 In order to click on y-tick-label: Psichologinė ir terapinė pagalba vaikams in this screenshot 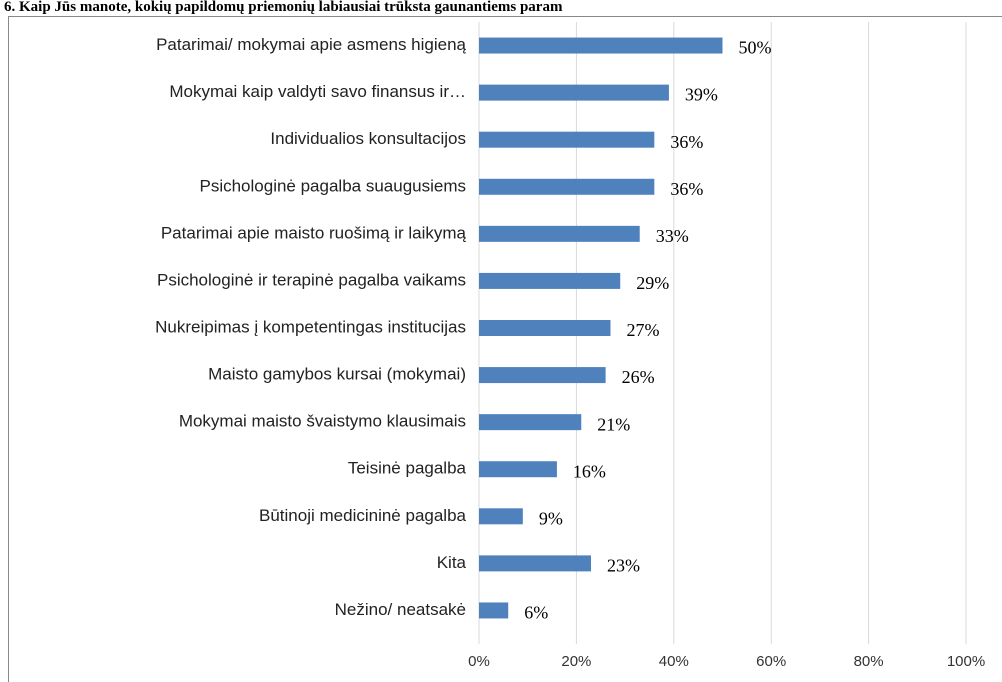, I will do `click(311, 279)`.